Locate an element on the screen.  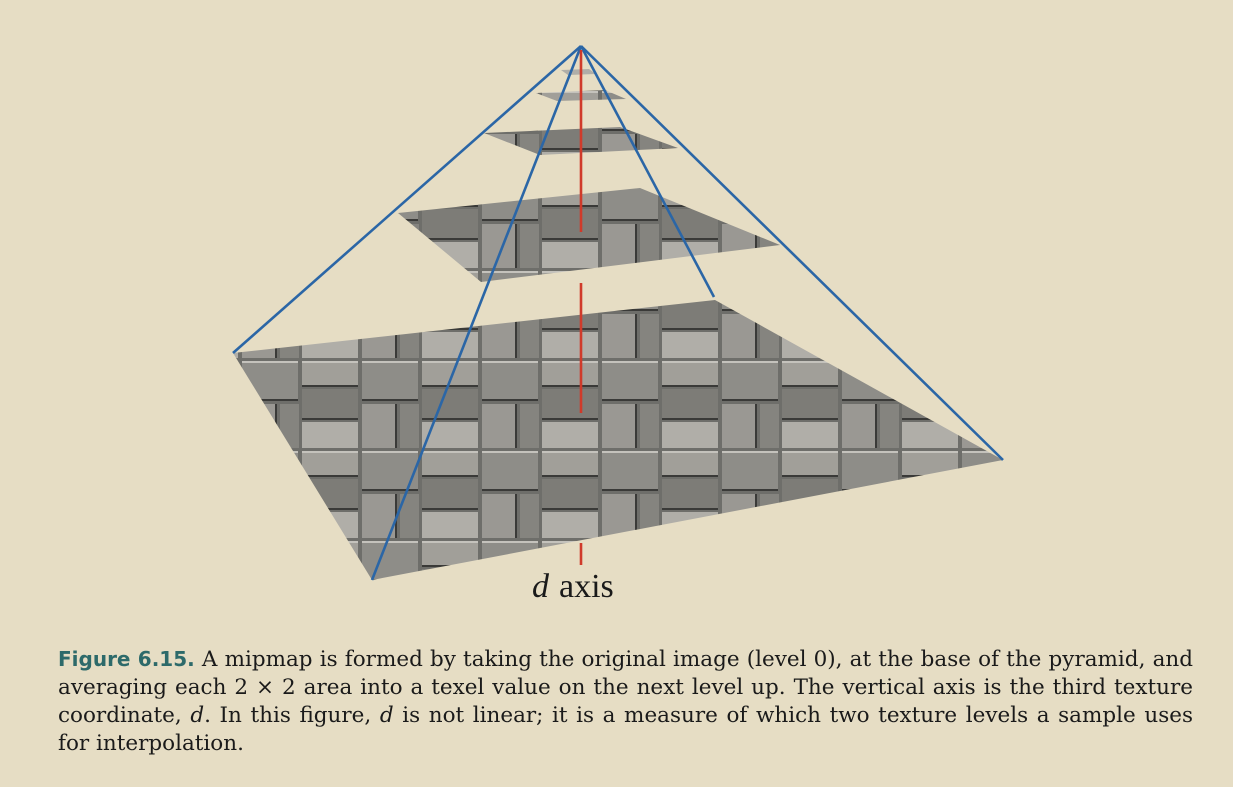
figure-label: Figure 6.15. is located at coordinates (126, 659).